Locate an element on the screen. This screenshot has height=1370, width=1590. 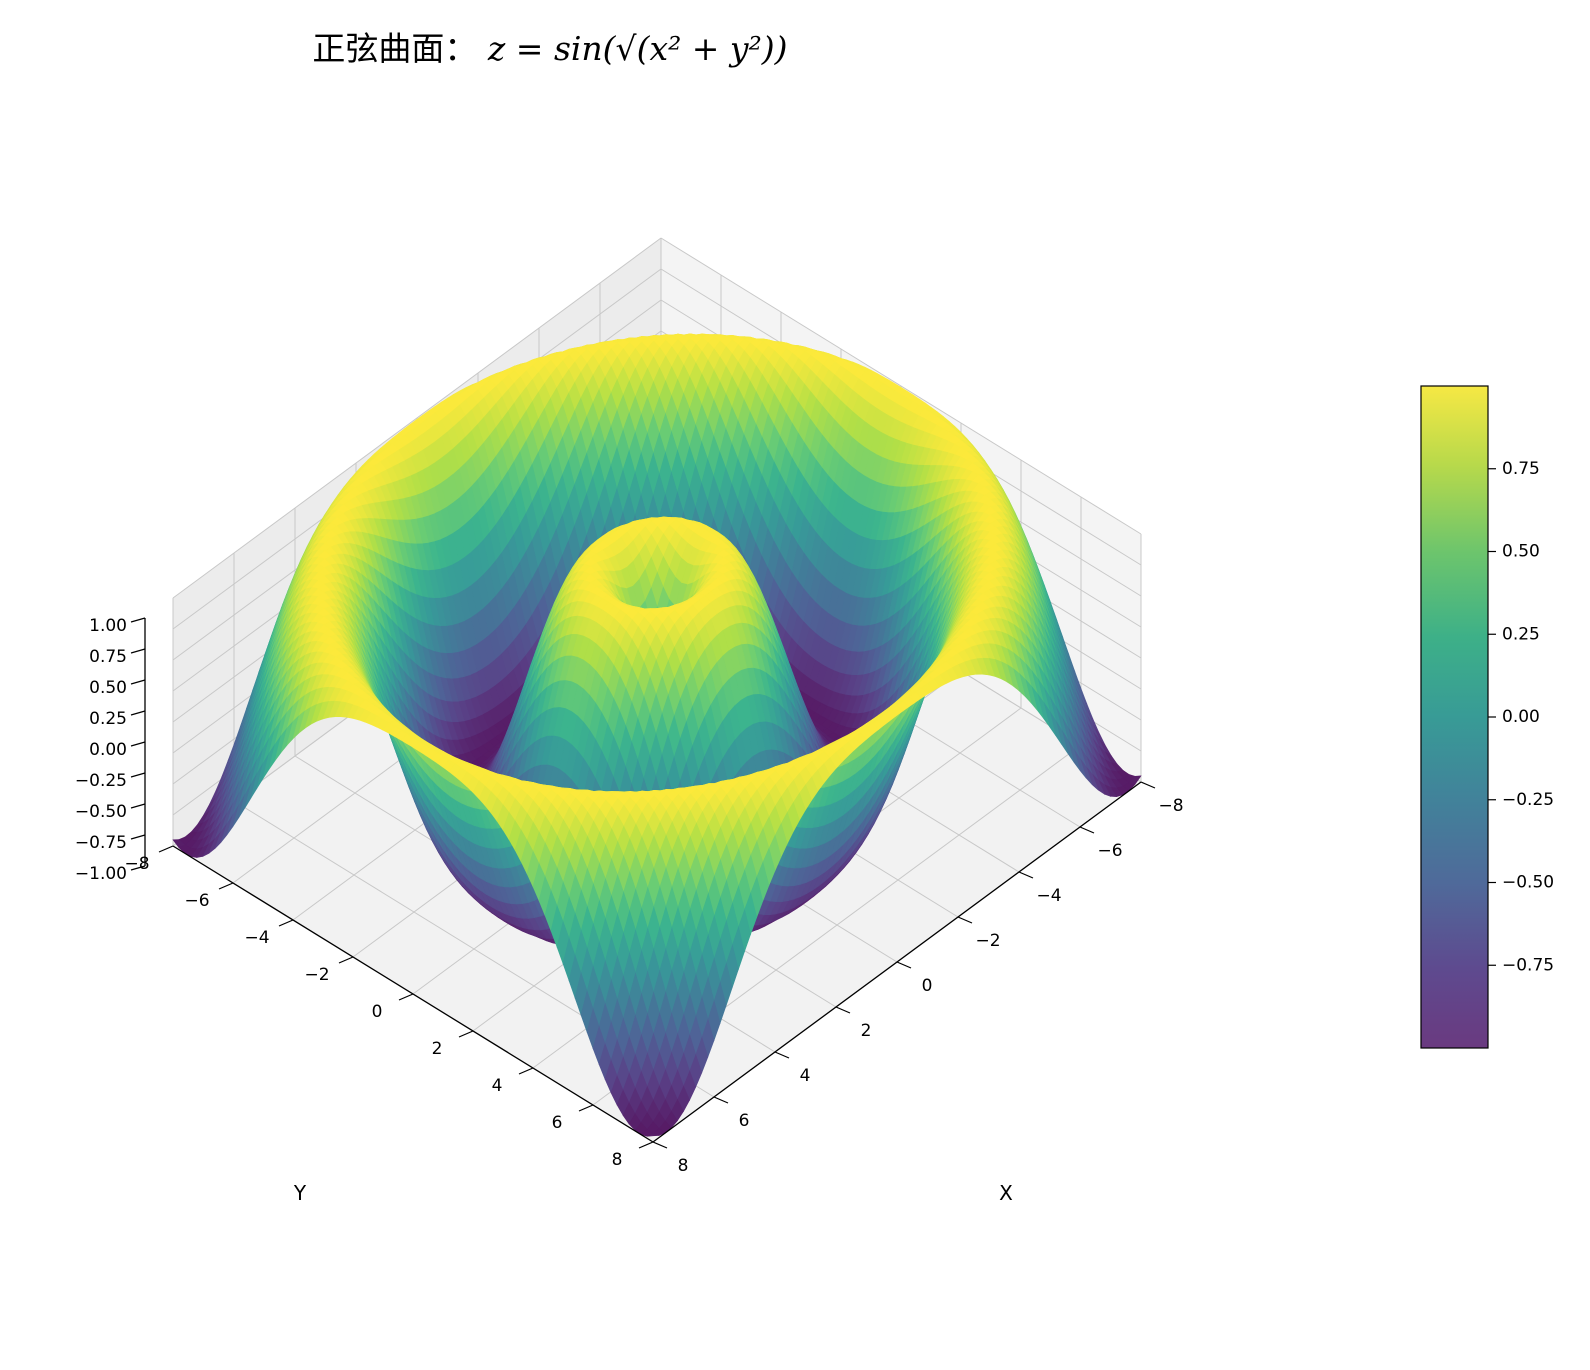
chart-title-formula: z = sin(√(x² + y²)) is located at coordinates (637, 48).